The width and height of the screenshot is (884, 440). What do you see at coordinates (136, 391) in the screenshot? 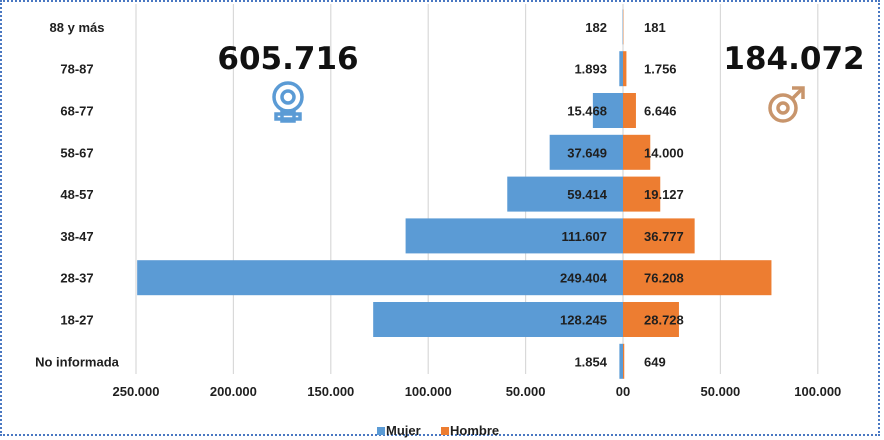
I see `x-tick-label: 250.000` at bounding box center [136, 391].